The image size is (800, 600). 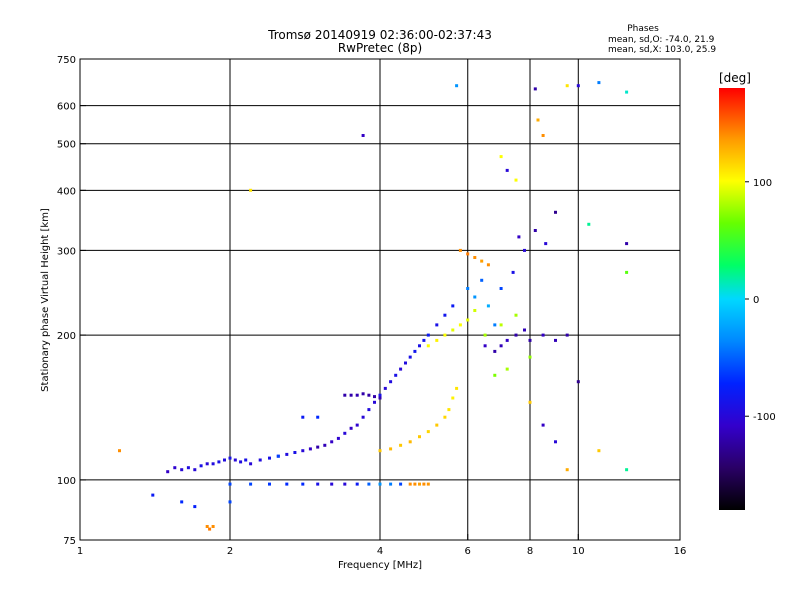 I want to click on x-tick-label: 6, so click(x=468, y=551).